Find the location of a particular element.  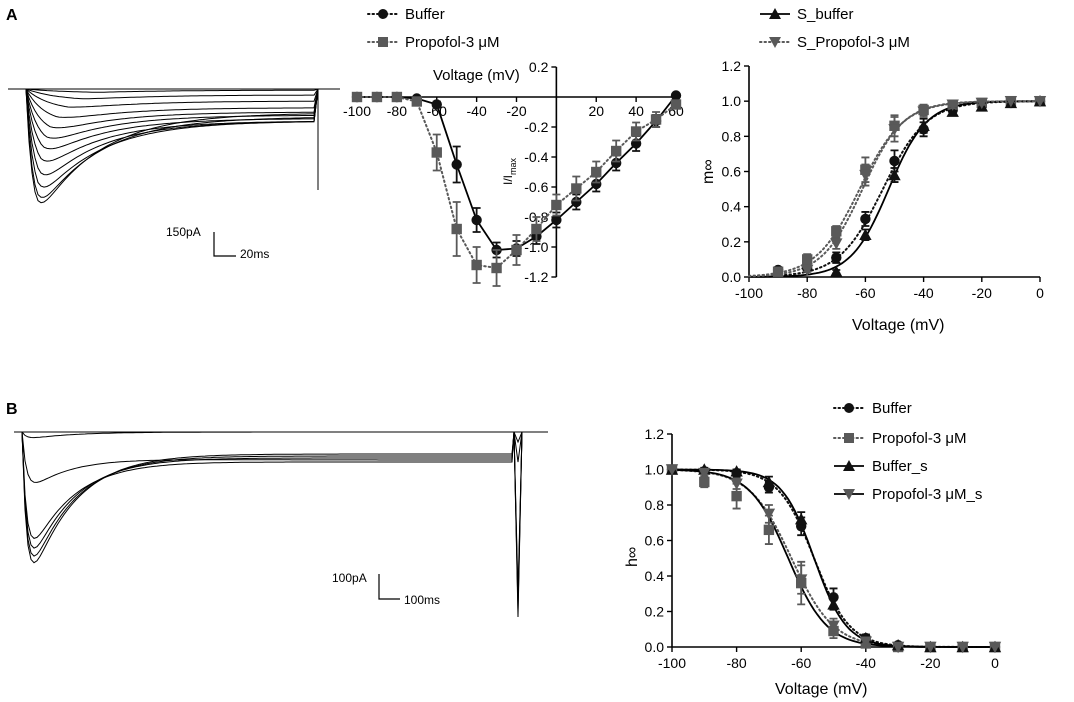

iv-y-tick-label: -0.2 is located at coordinates (536, 127).